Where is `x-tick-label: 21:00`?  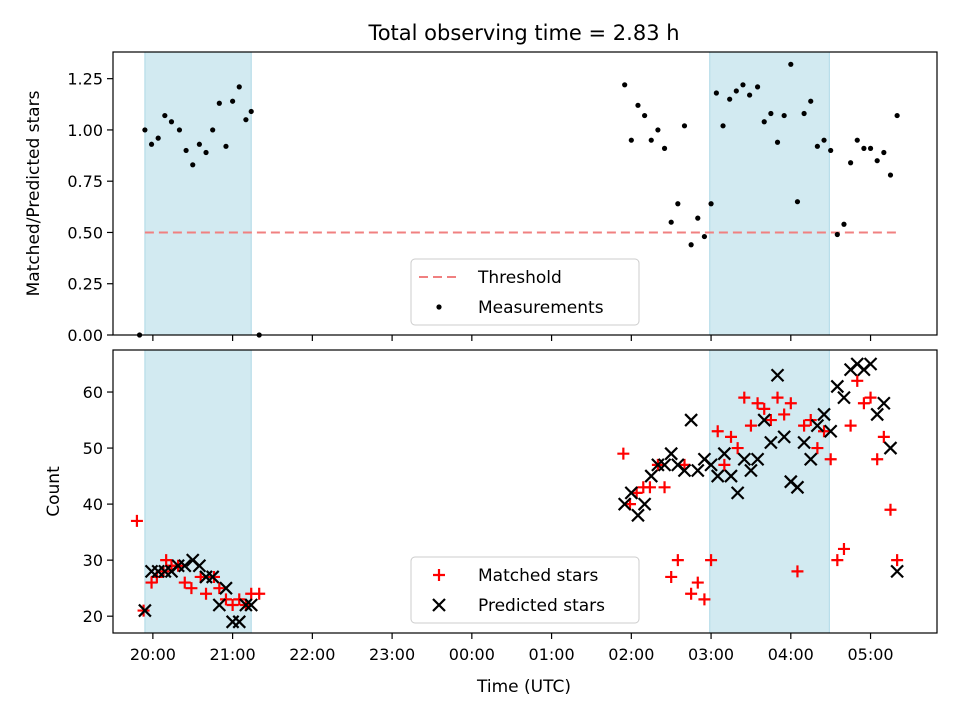
x-tick-label: 21:00 is located at coordinates (233, 654).